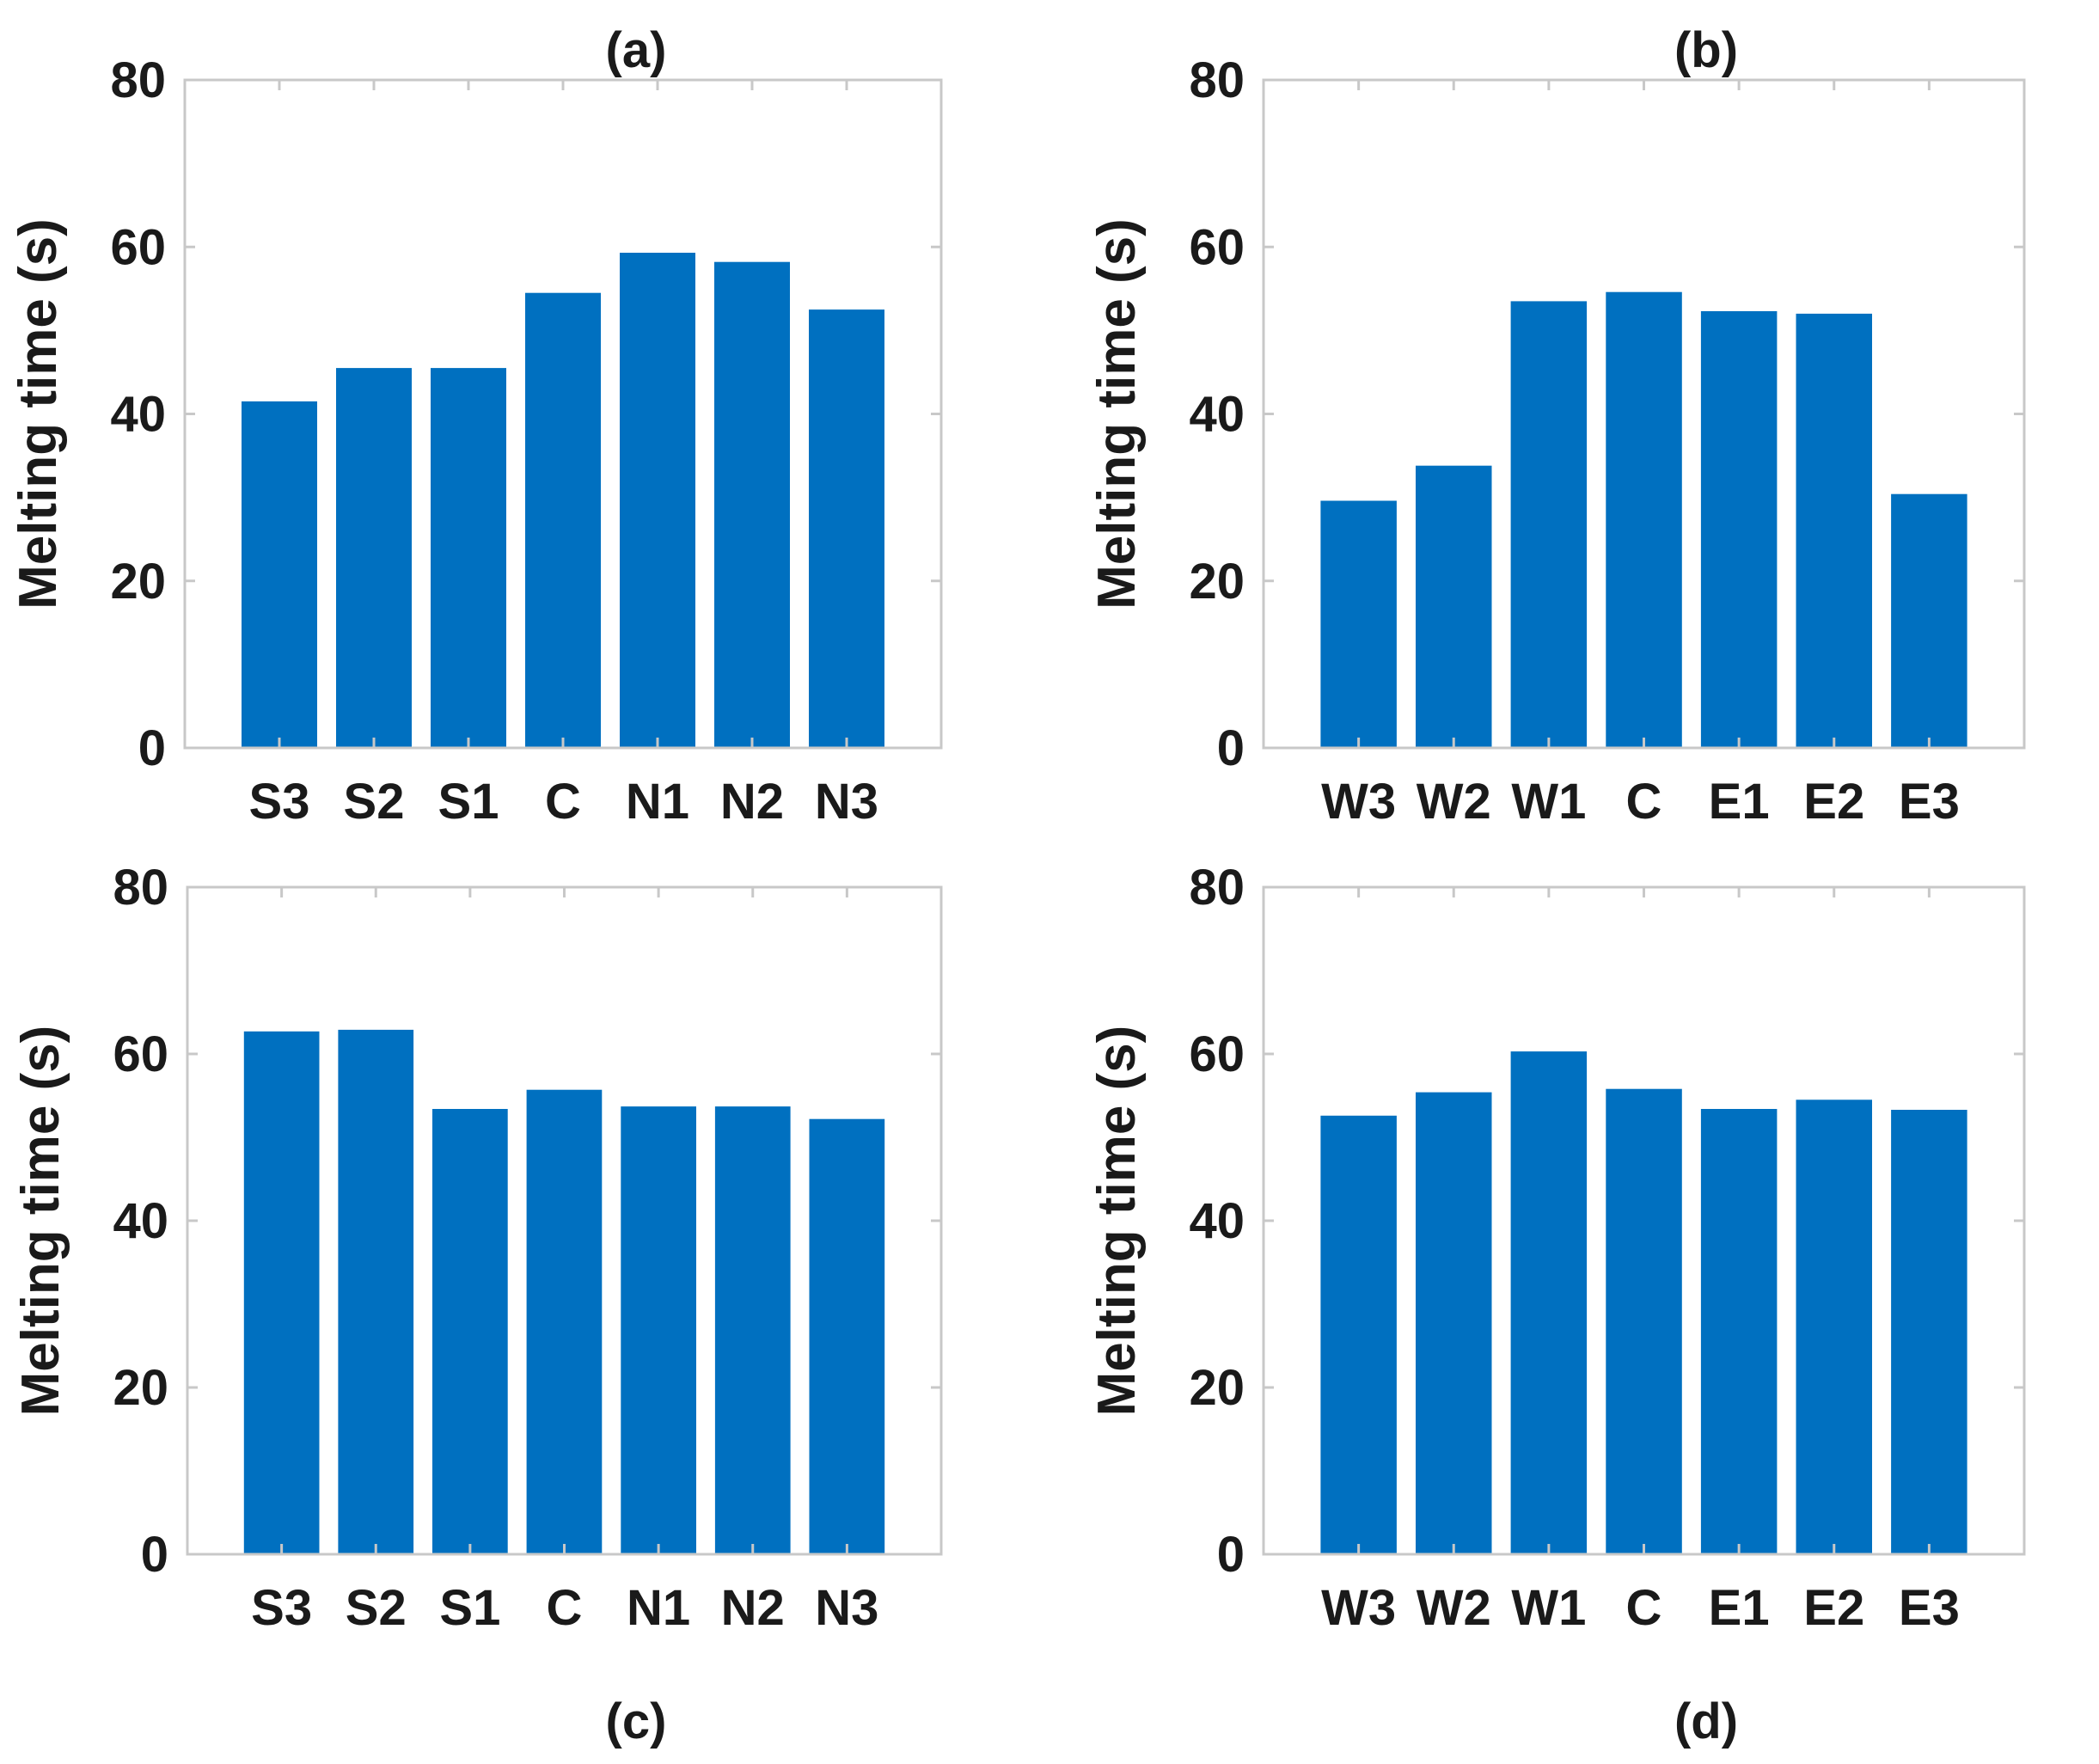 Image resolution: width=2099 pixels, height=1764 pixels. I want to click on panel-label: (b), so click(1706, 50).